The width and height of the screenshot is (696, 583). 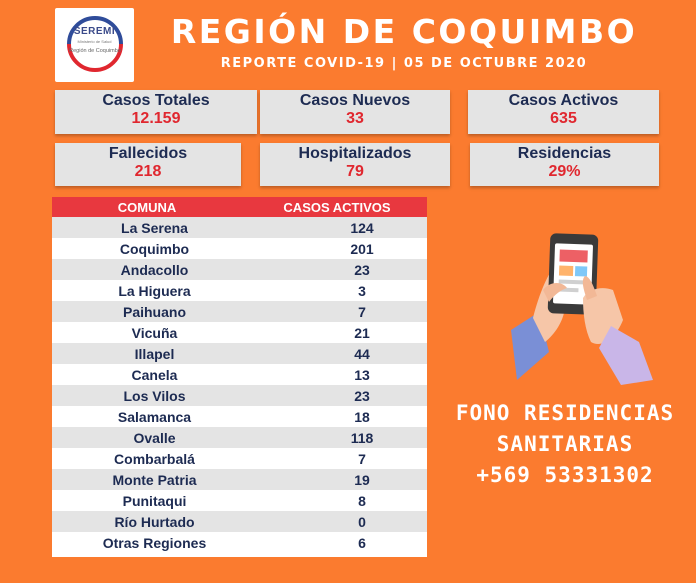 I want to click on cell-comuna: Monte Patria, so click(x=154, y=480).